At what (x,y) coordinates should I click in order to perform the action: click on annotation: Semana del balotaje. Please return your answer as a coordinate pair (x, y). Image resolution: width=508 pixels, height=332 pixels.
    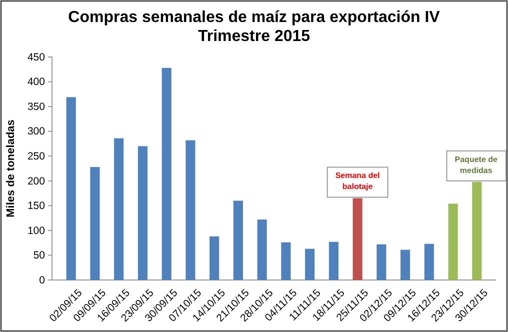
    Looking at the image, I should click on (357, 181).